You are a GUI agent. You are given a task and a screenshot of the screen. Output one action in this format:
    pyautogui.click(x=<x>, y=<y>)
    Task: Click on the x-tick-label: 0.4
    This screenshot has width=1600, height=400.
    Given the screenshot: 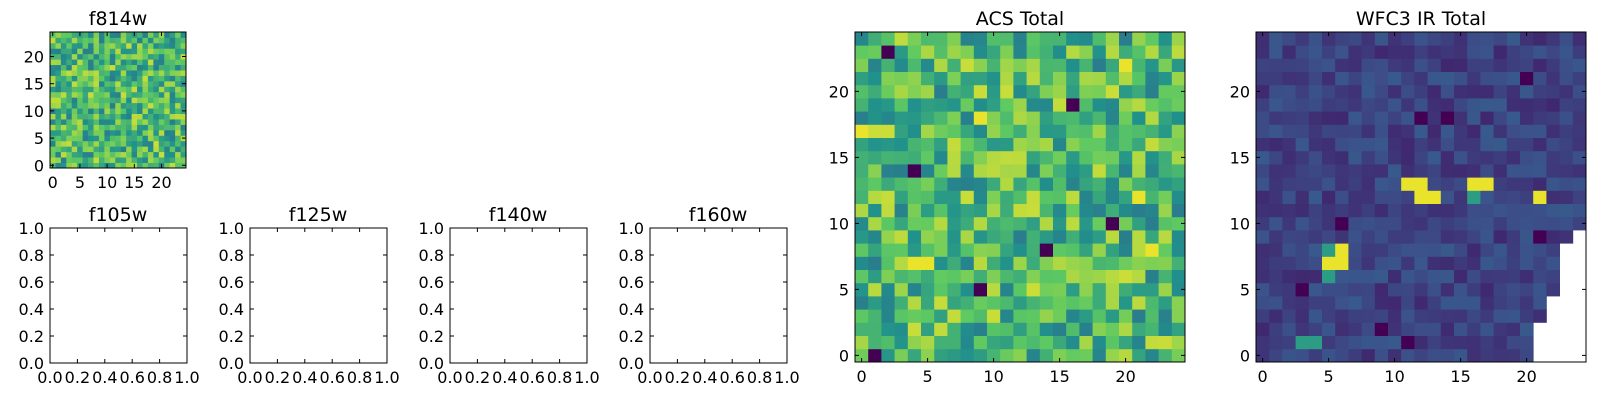 What is the action you would take?
    pyautogui.click(x=304, y=377)
    